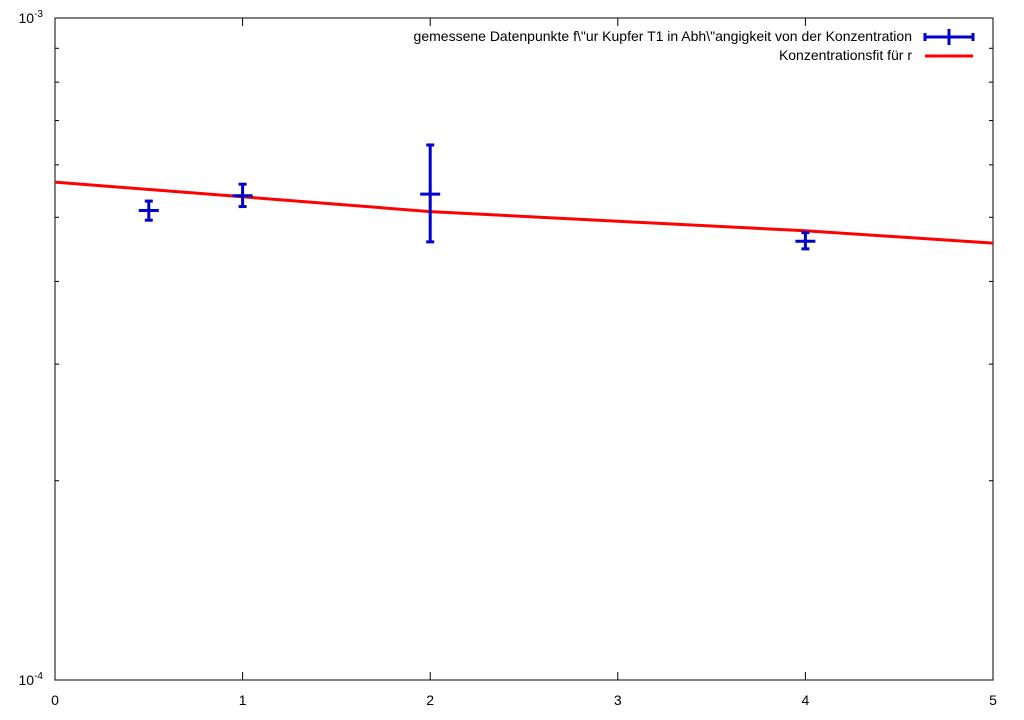  I want to click on x-tick-label-1: 1, so click(243, 700).